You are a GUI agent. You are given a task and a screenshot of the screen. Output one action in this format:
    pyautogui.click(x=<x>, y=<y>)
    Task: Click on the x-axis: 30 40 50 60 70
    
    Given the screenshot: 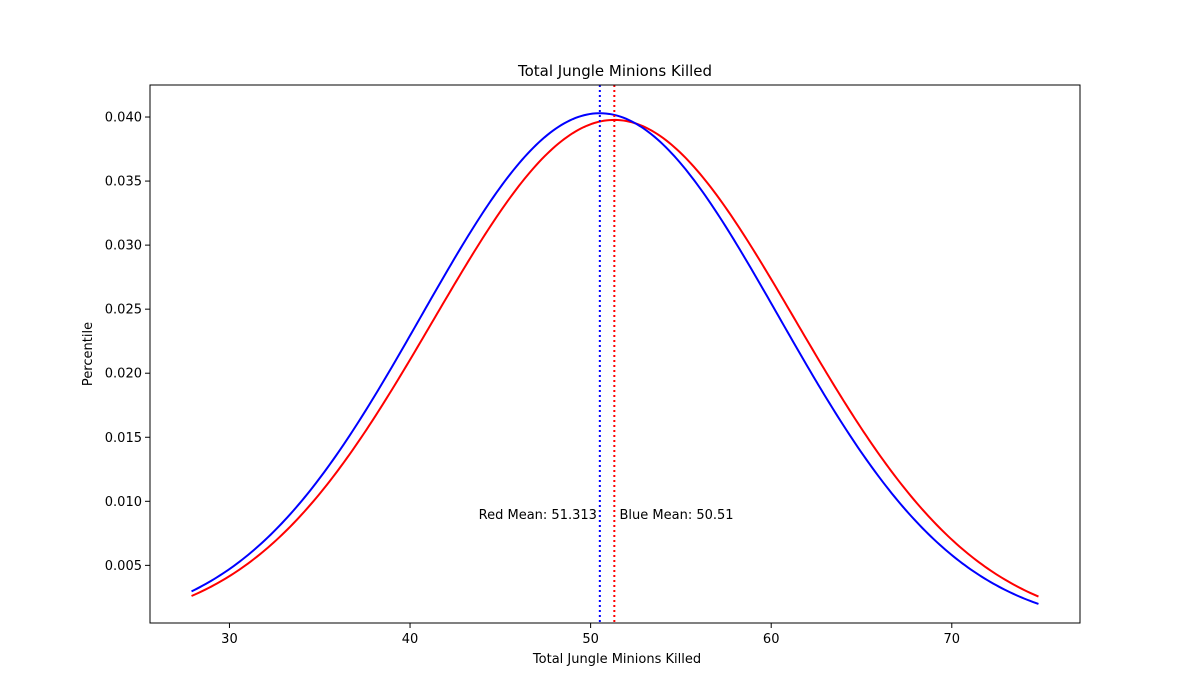 What is the action you would take?
    pyautogui.click(x=590, y=635)
    